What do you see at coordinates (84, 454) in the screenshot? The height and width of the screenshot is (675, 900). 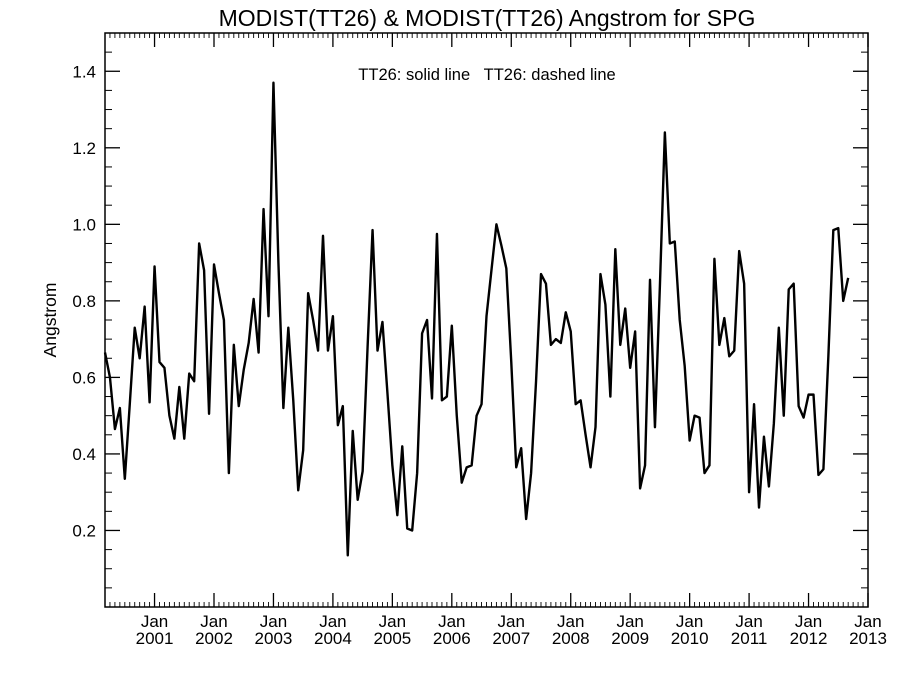 I see `y-tick-label: 0.4` at bounding box center [84, 454].